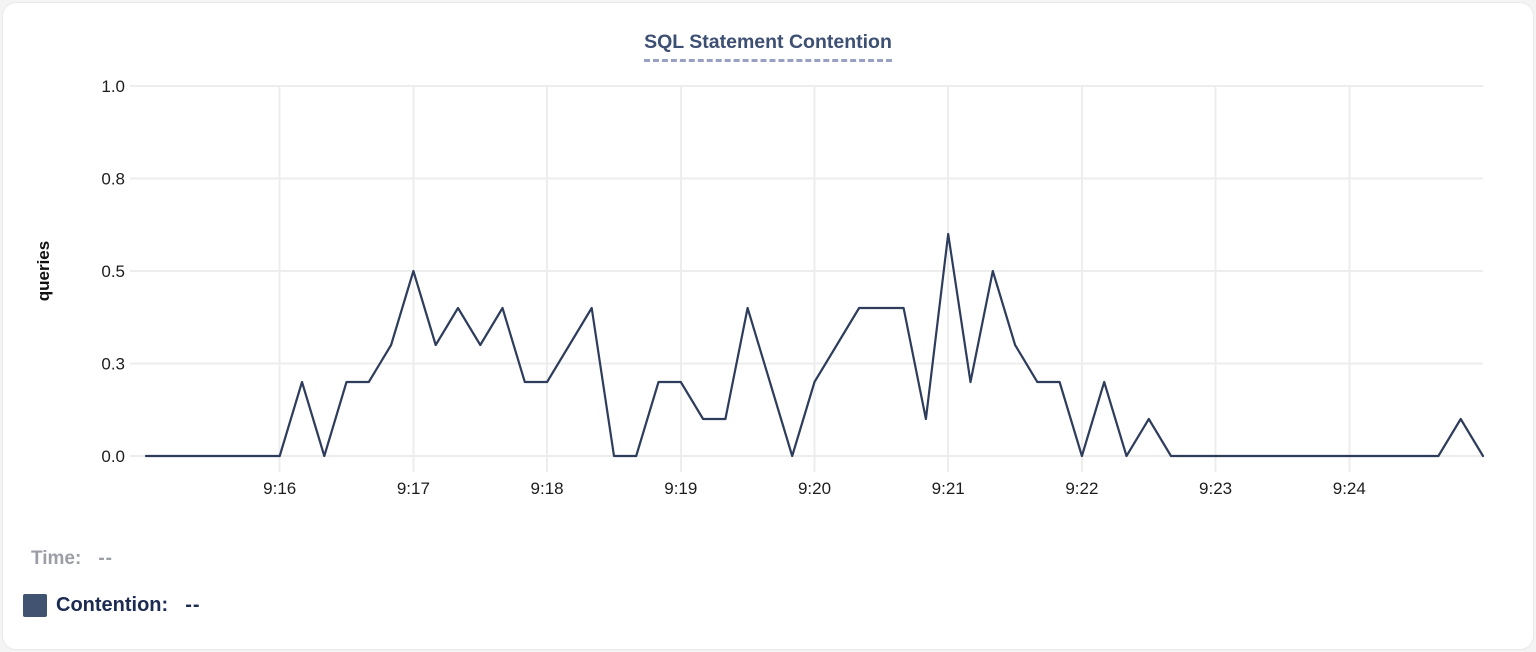 This screenshot has width=1536, height=652. What do you see at coordinates (35, 605) in the screenshot?
I see `contention-series-swatch` at bounding box center [35, 605].